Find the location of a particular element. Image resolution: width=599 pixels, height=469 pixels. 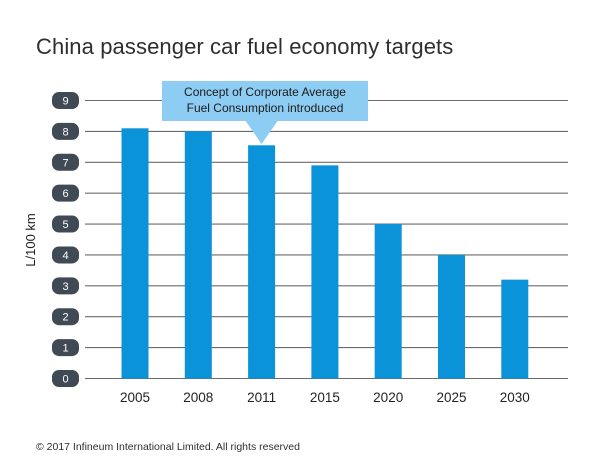

y-tick-label: 6 is located at coordinates (65, 194).